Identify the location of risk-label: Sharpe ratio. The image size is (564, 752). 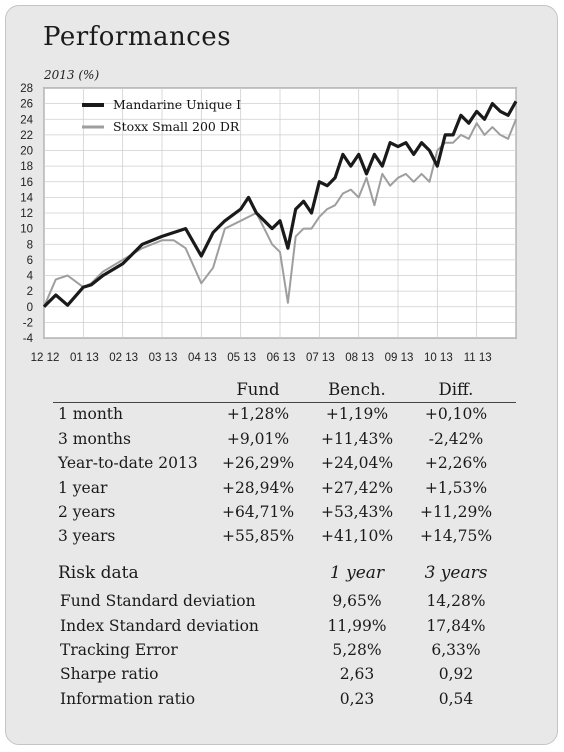
(109, 674).